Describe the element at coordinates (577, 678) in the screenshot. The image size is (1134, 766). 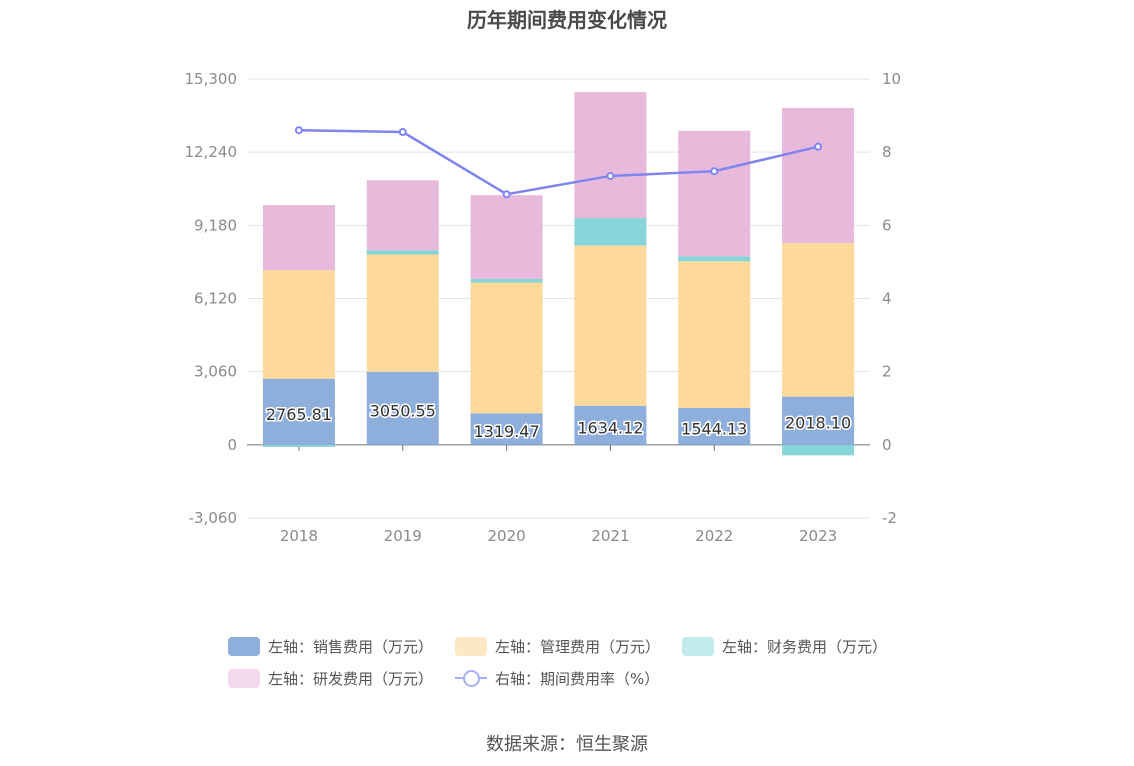
I see `legend-label-expense-rate: 右轴：期间费用率（%）` at that location.